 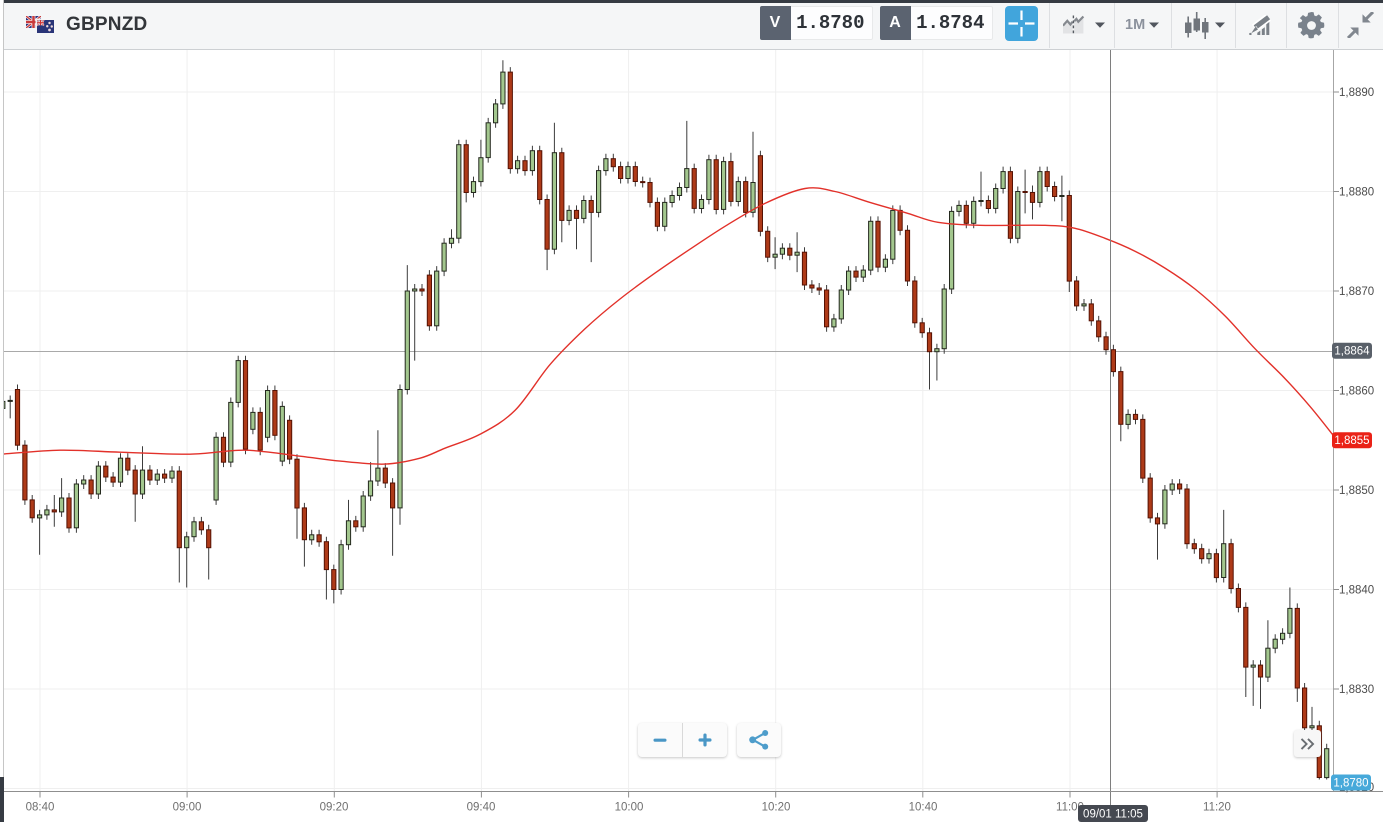 What do you see at coordinates (481, 808) in the screenshot?
I see `svg-text: 09:40` at bounding box center [481, 808].